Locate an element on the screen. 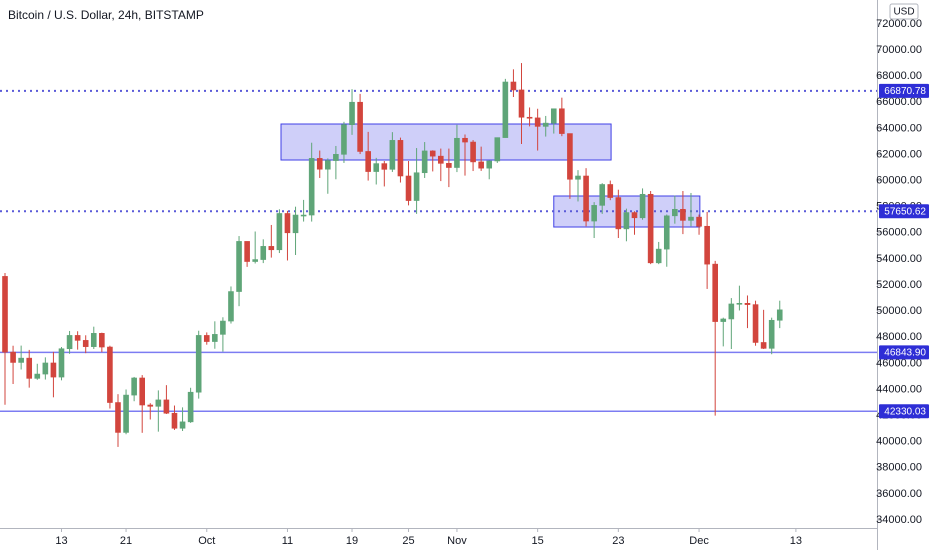 The width and height of the screenshot is (932, 550). chart-title: Bitcoin / U.S. Dollar, 24h, BITSTAMP is located at coordinates (106, 15).